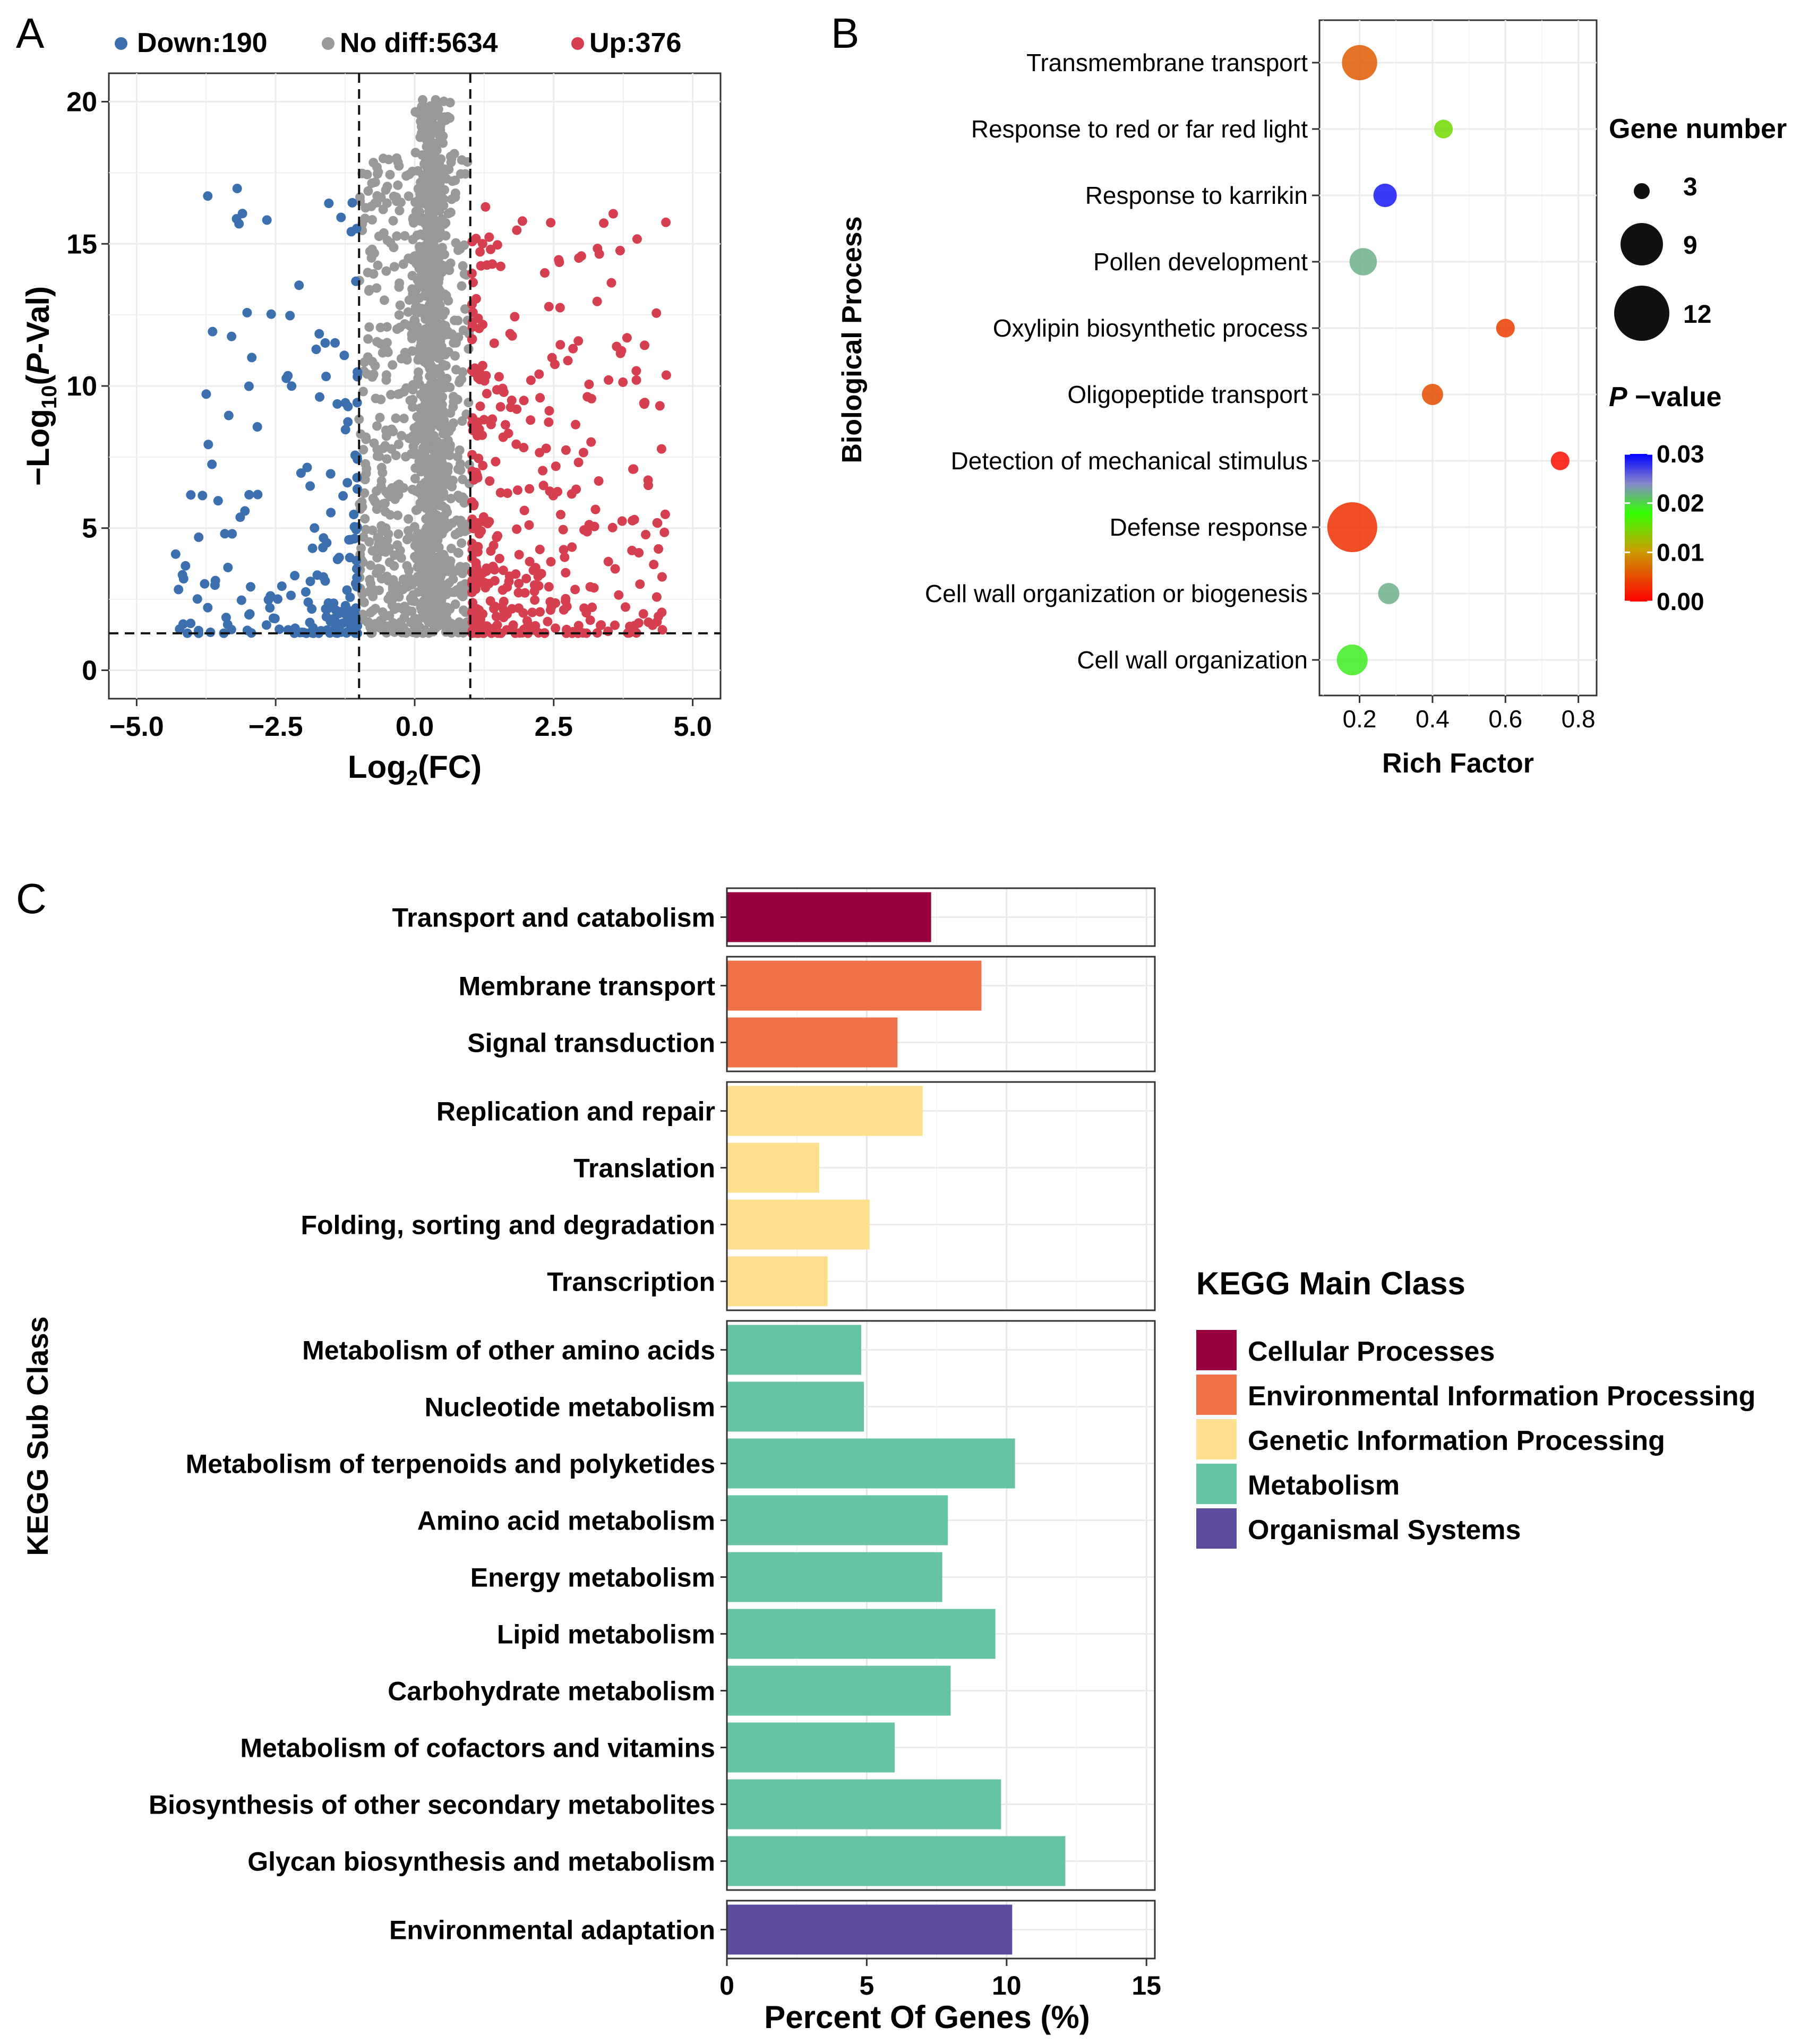 This screenshot has height=2044, width=1809. What do you see at coordinates (726, 1985) in the screenshot?
I see `kegg-x-tick-label: 0` at bounding box center [726, 1985].